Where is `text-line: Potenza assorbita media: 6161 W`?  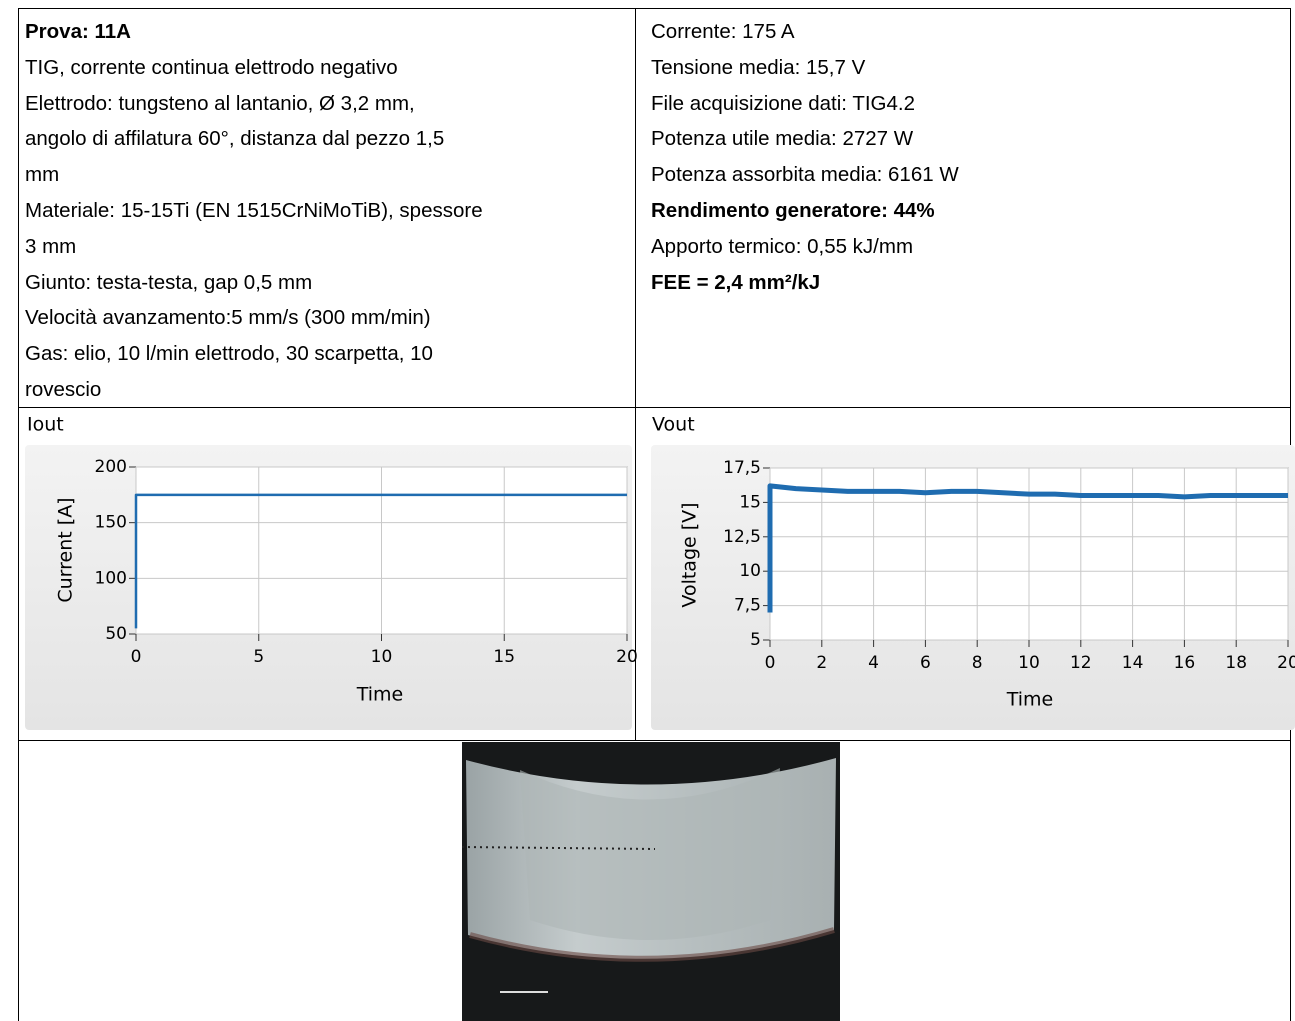
text-line: Potenza assorbita media: 6161 W is located at coordinates (805, 175).